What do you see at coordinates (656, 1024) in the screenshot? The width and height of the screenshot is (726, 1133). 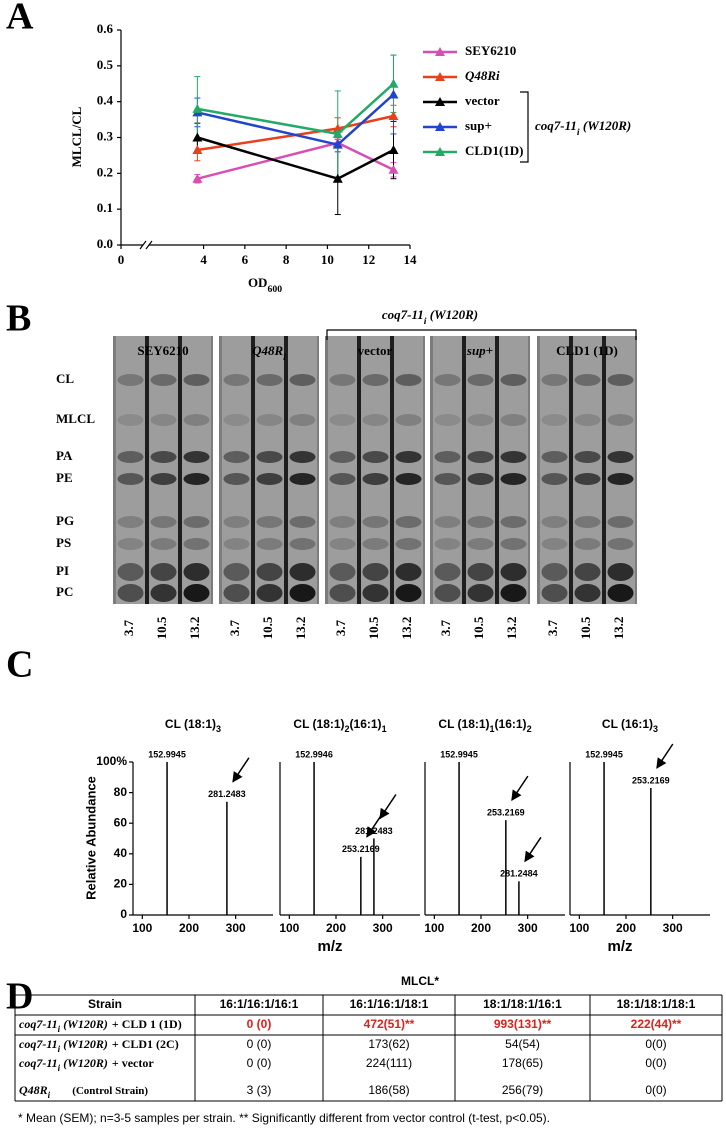 I see `table-cell: 222(44)**` at bounding box center [656, 1024].